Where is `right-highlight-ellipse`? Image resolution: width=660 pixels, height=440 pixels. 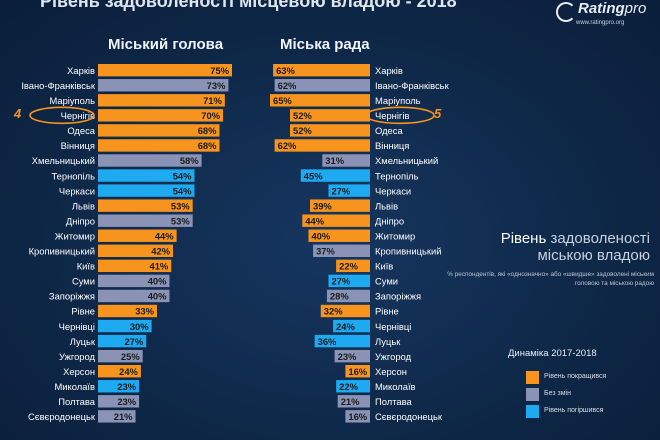
right-highlight-ellipse is located at coordinates (400, 115).